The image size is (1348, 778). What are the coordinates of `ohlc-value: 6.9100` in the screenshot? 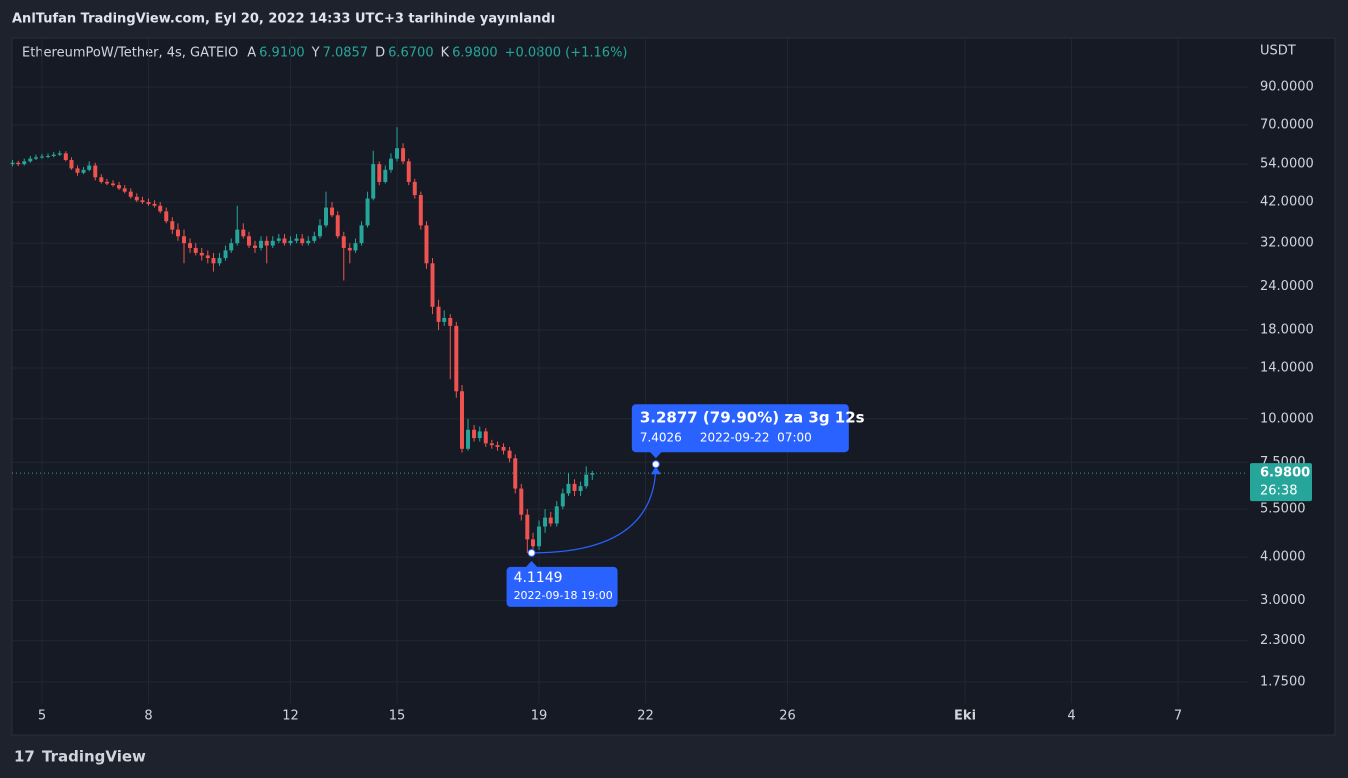 It's located at (282, 53).